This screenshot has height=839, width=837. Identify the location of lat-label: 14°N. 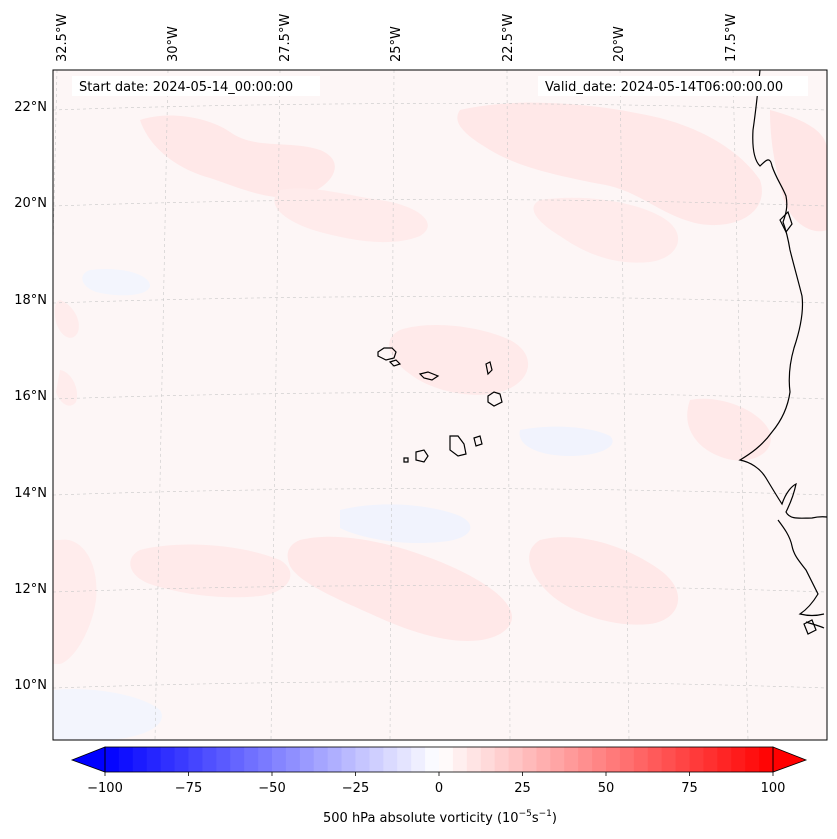
(30, 493).